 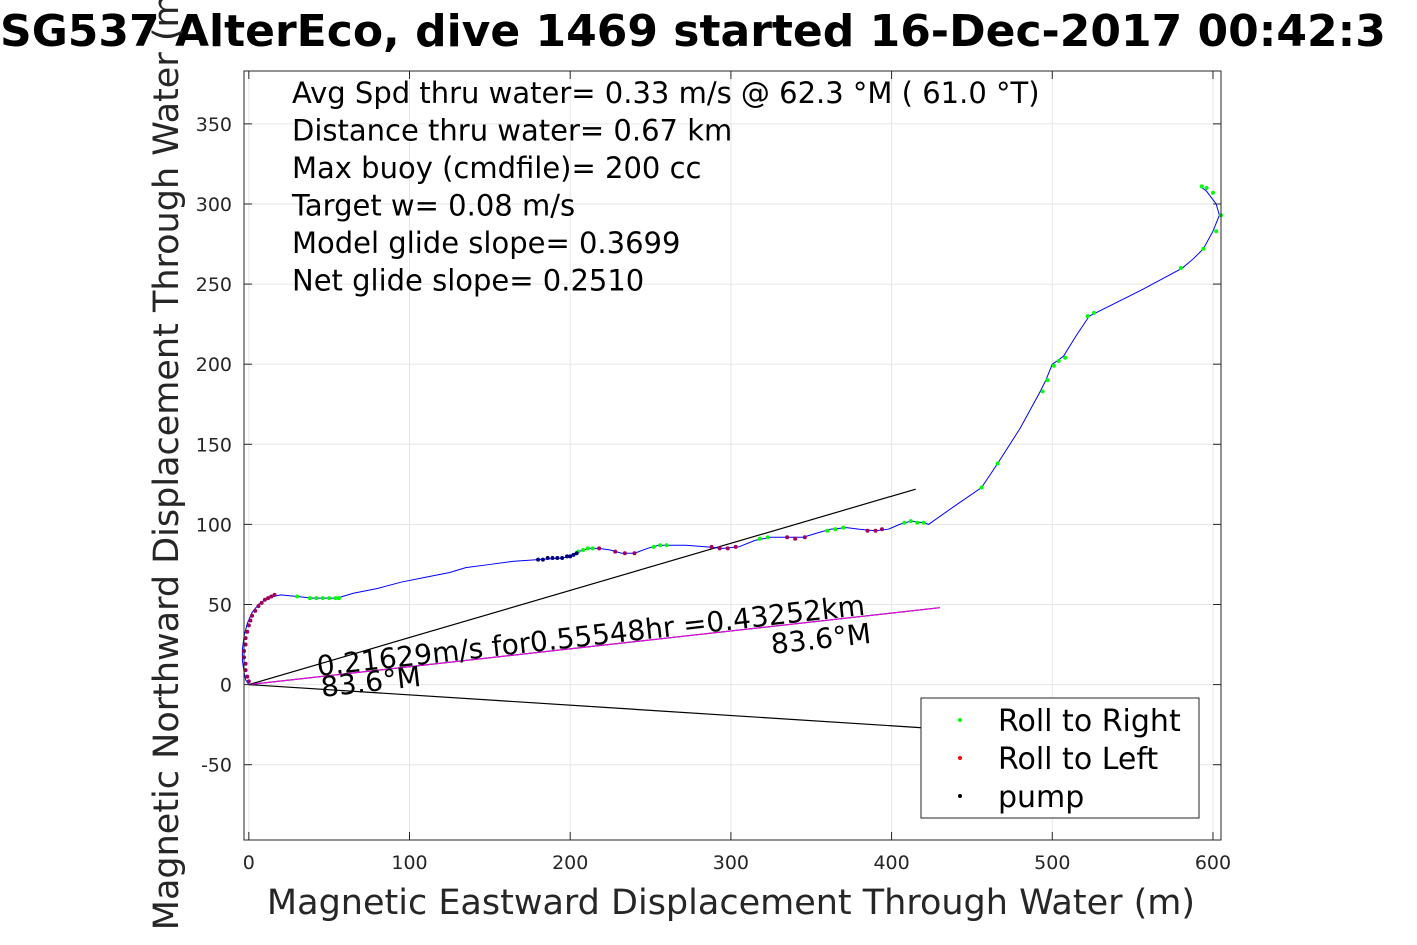 I want to click on legend-entry: Roll to Right, so click(x=1089, y=721).